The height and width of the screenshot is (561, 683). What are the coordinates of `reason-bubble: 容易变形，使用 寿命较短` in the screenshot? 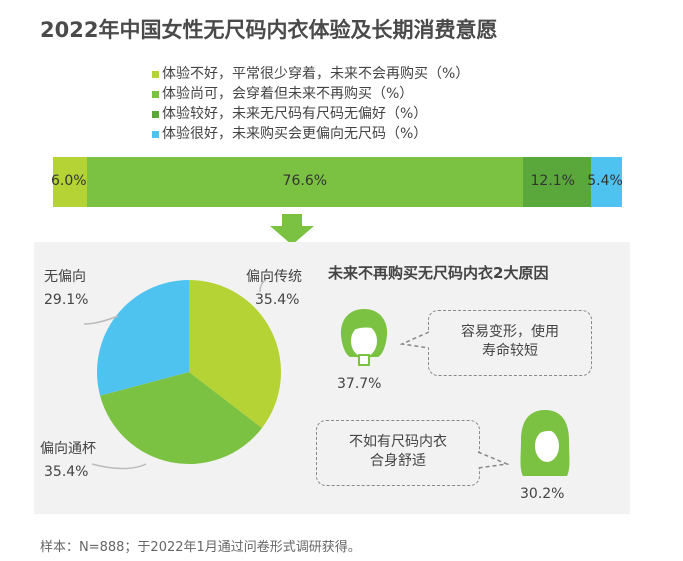 It's located at (510, 343).